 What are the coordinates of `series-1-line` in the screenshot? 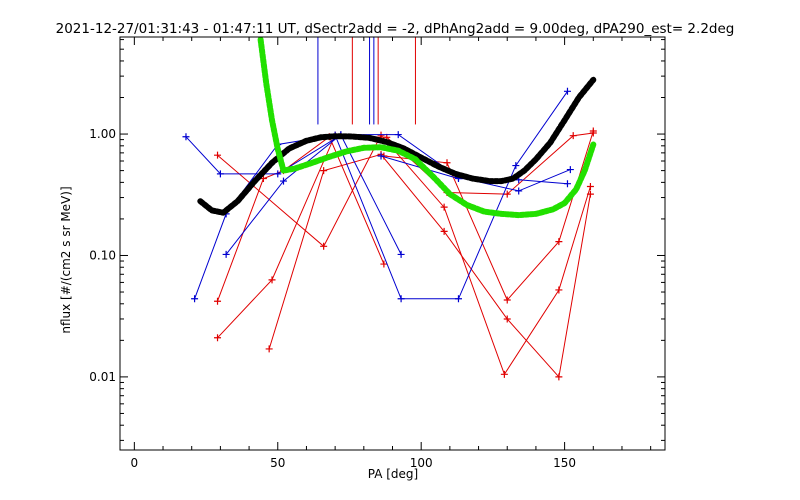 It's located at (301, 219).